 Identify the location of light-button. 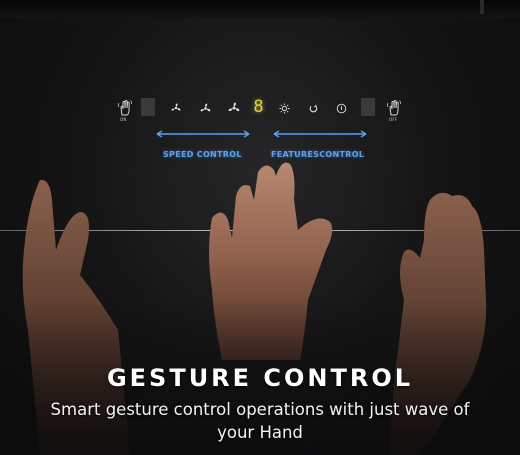
(284, 108).